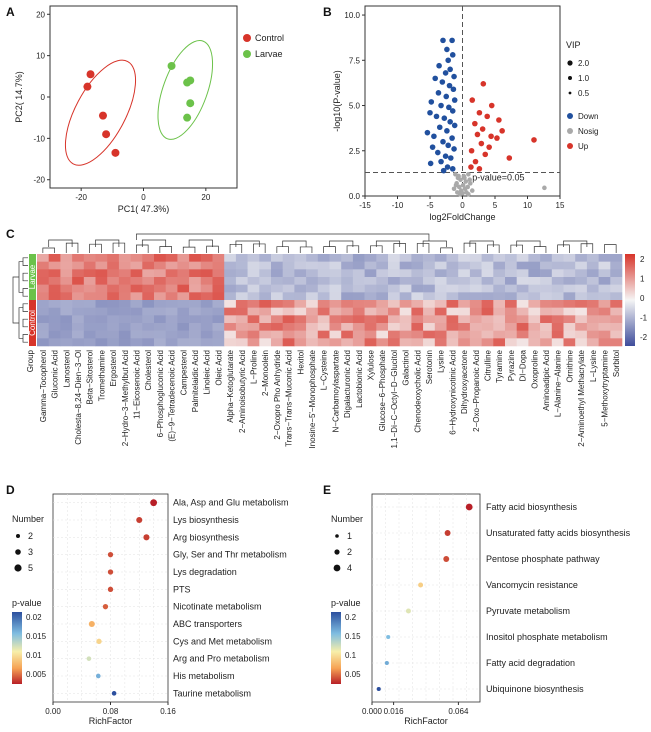 This screenshot has width=651, height=732. What do you see at coordinates (570, 146) in the screenshot?
I see `volcano-color-marker` at bounding box center [570, 146].